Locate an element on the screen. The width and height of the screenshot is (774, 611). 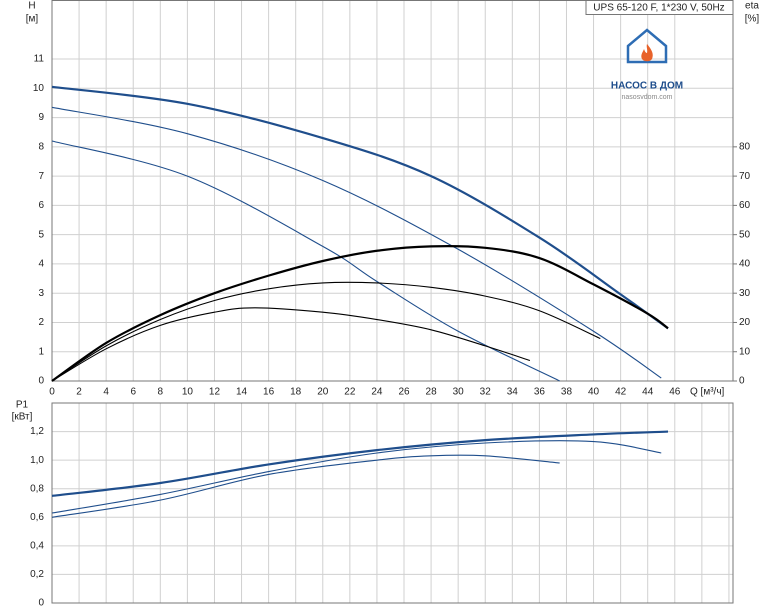
logo-site: nasosvdom.com is located at coordinates (647, 97).